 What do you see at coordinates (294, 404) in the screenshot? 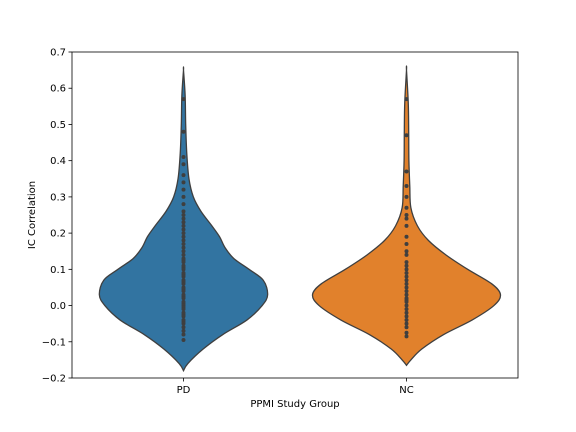
I see `x-axis-title: PPMI Study Group` at bounding box center [294, 404].